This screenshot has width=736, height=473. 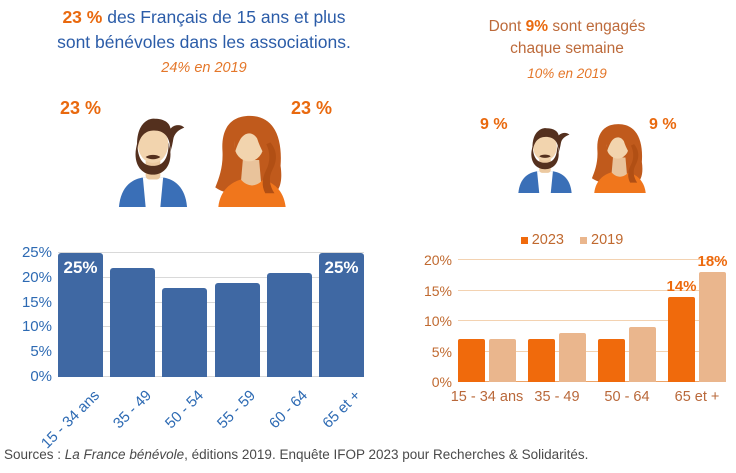 I want to click on x-category-label: 65 et +, so click(x=697, y=397).